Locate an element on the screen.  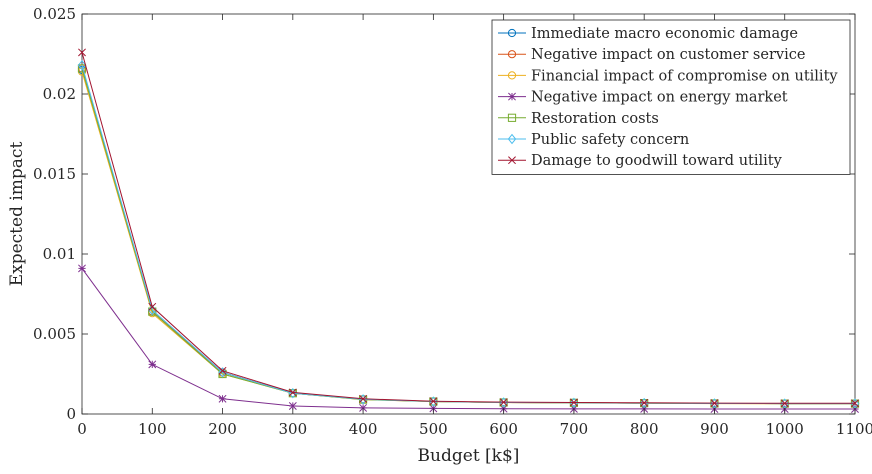
y-tick-label: 0.005 is located at coordinates (54, 334).